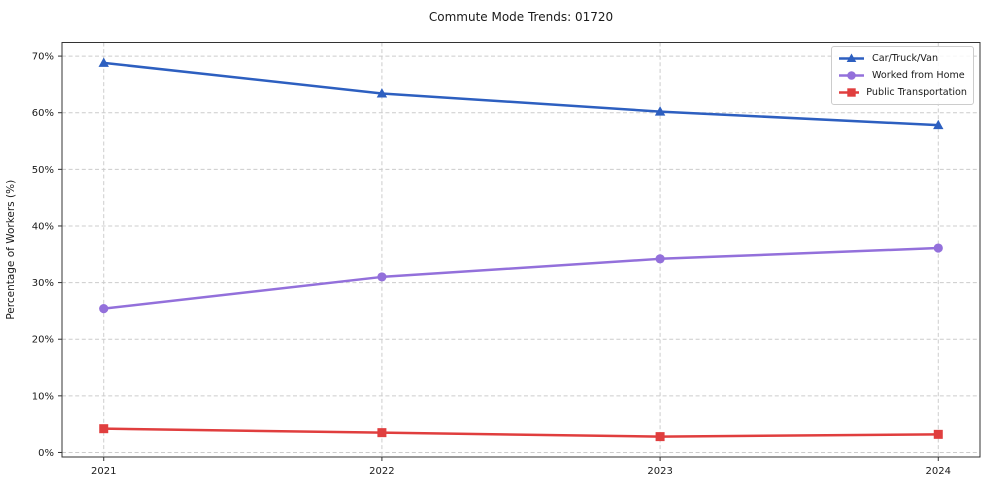 The width and height of the screenshot is (990, 490). What do you see at coordinates (43, 340) in the screenshot?
I see `y-tick-label: 20%` at bounding box center [43, 340].